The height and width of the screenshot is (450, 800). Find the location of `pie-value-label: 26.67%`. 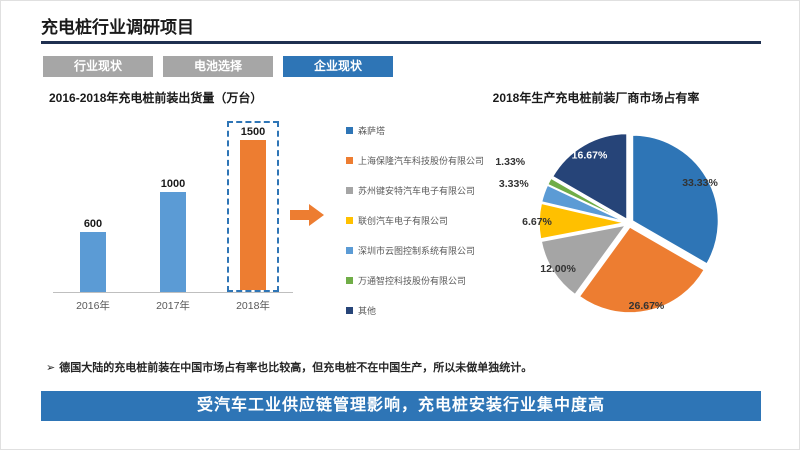

pie-value-label: 26.67% is located at coordinates (647, 306).